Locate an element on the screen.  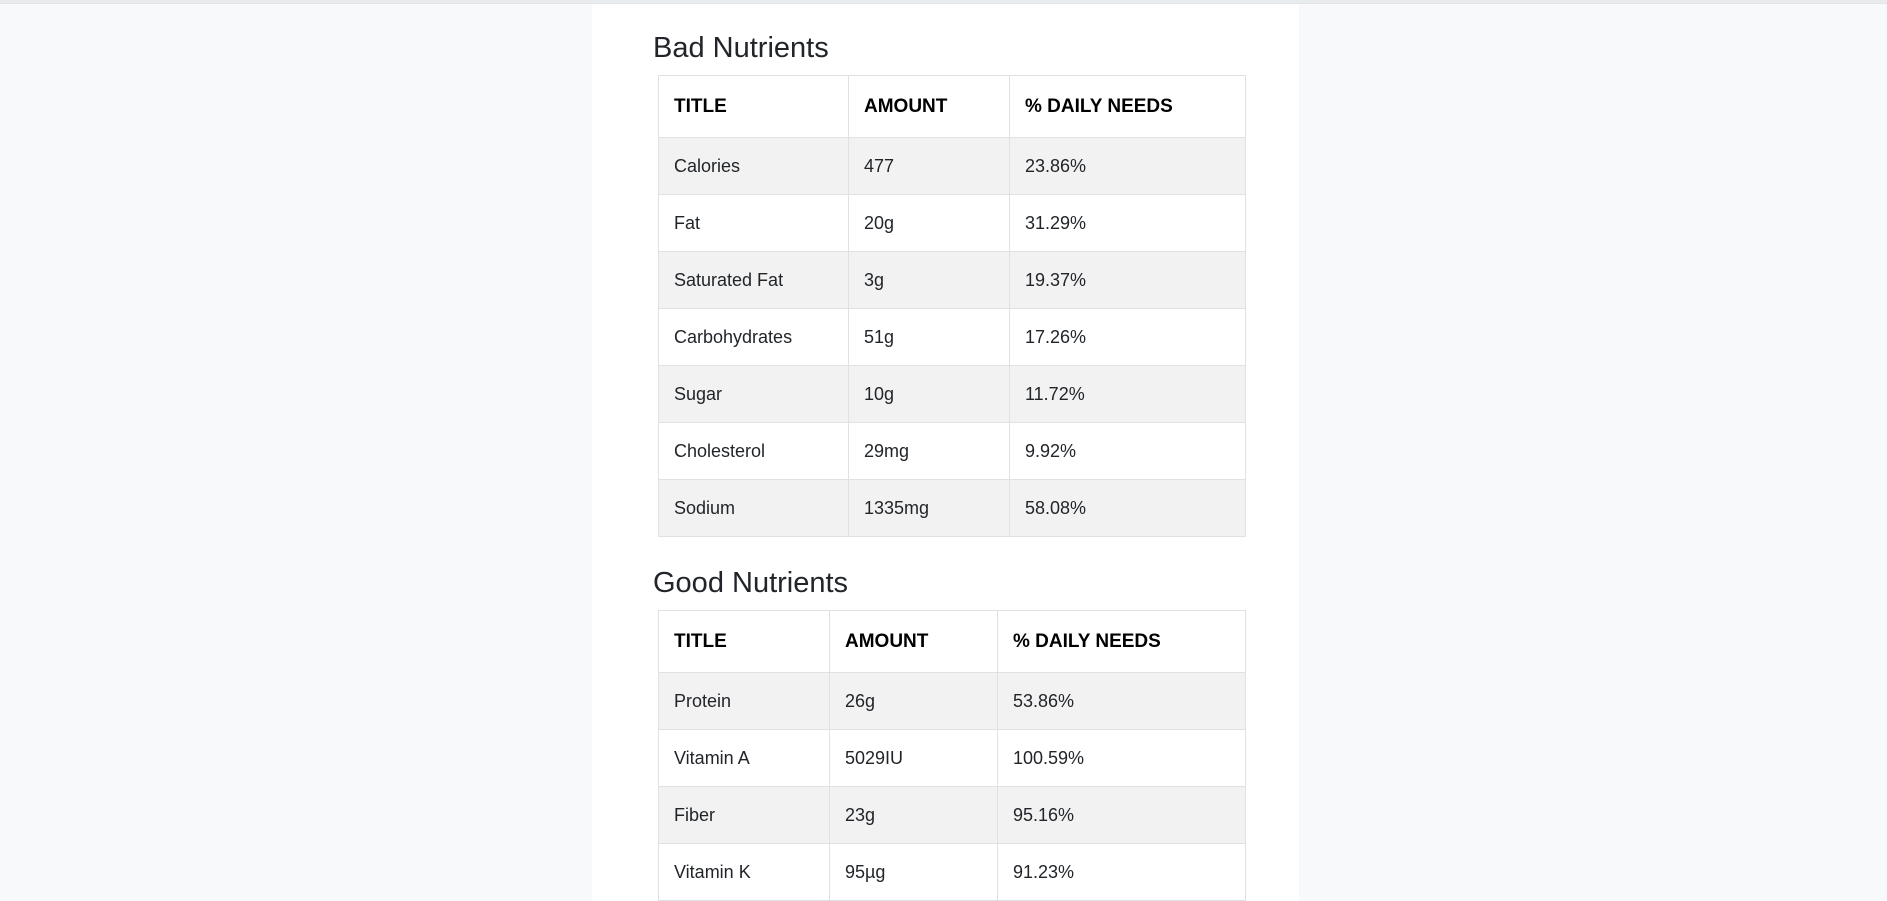
table-row: Fiber 23g 95.16% is located at coordinates (952, 815).